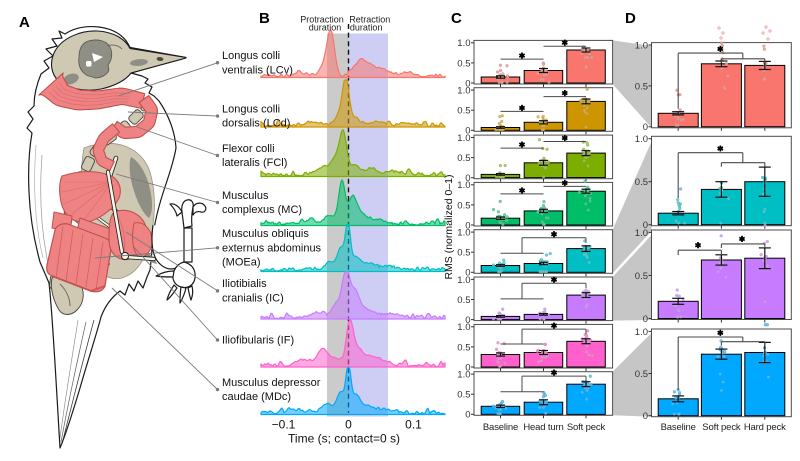  I want to click on svg-text: lateralis (FCl), so click(254, 163).